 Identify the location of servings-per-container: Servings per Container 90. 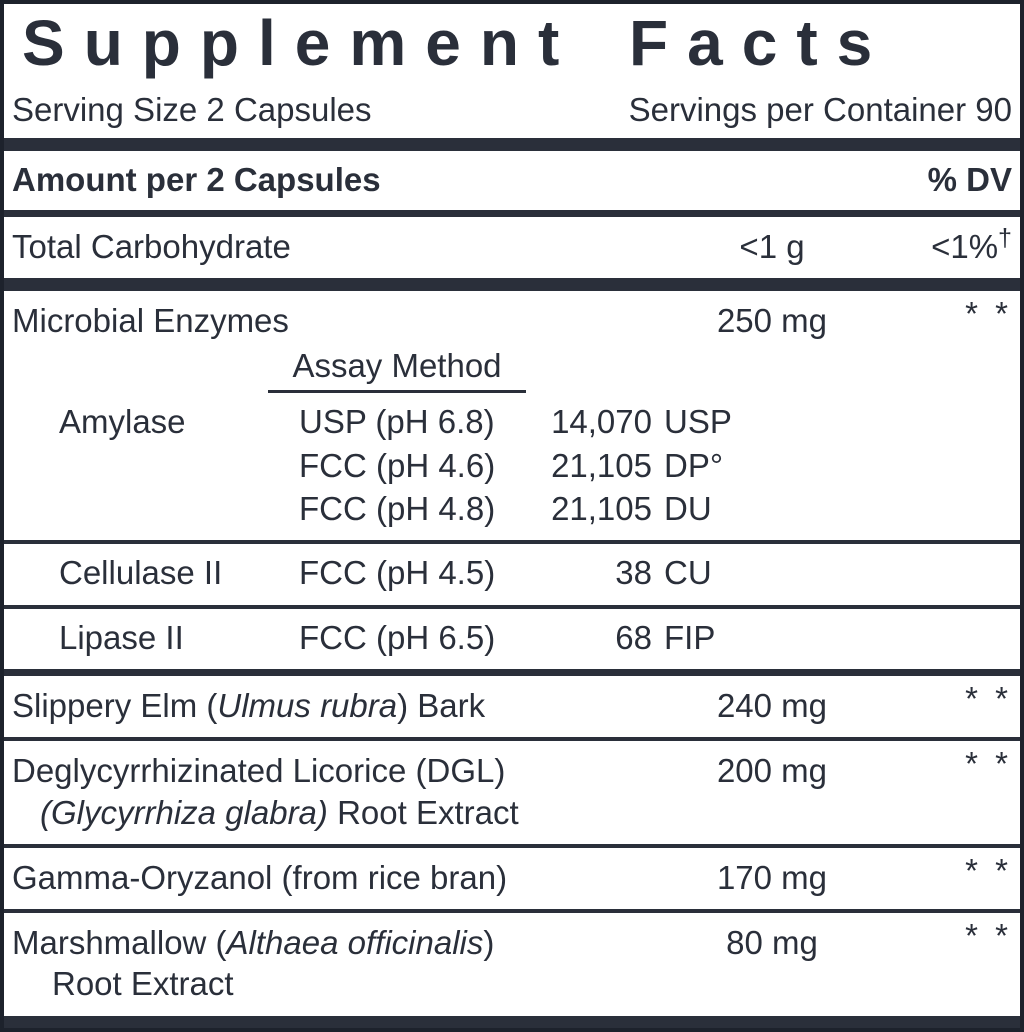
(820, 109).